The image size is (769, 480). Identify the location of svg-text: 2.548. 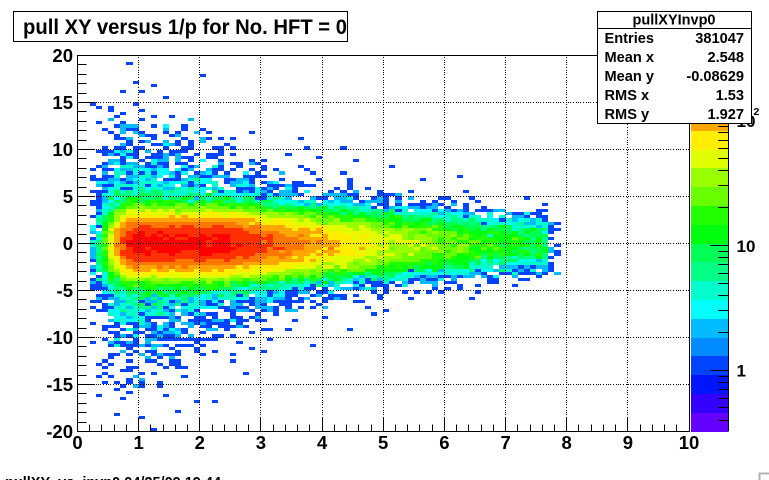
(725, 58).